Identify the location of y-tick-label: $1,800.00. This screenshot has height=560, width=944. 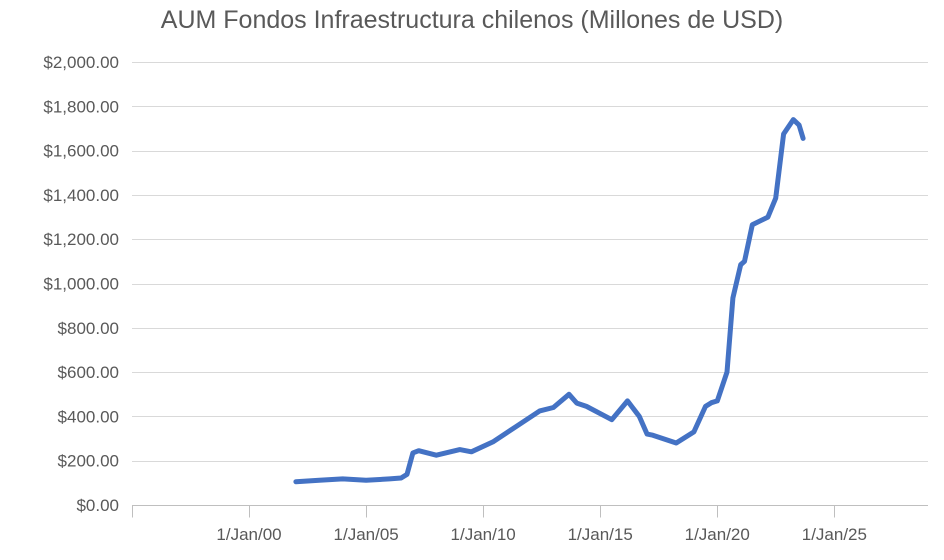
(81, 106).